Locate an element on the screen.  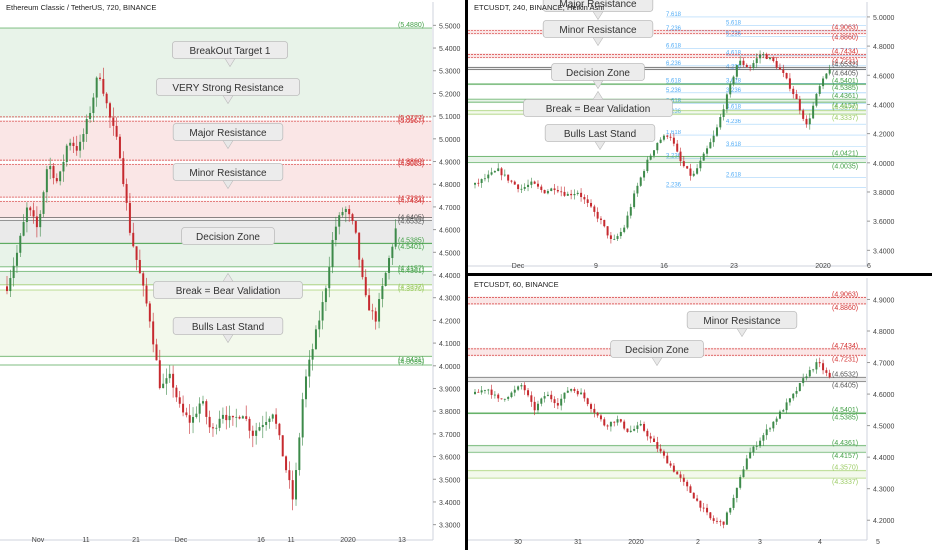
price-tick-label: 3.8000 is located at coordinates (450, 412).